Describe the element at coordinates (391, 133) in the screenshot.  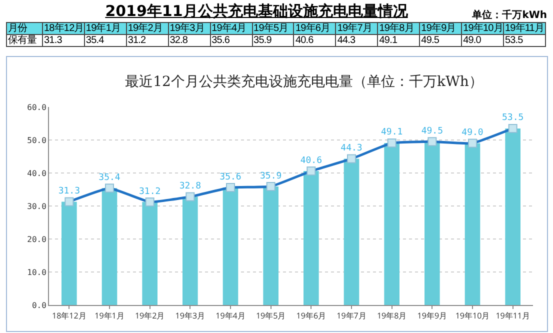
I see `text: 49.1` at that location.